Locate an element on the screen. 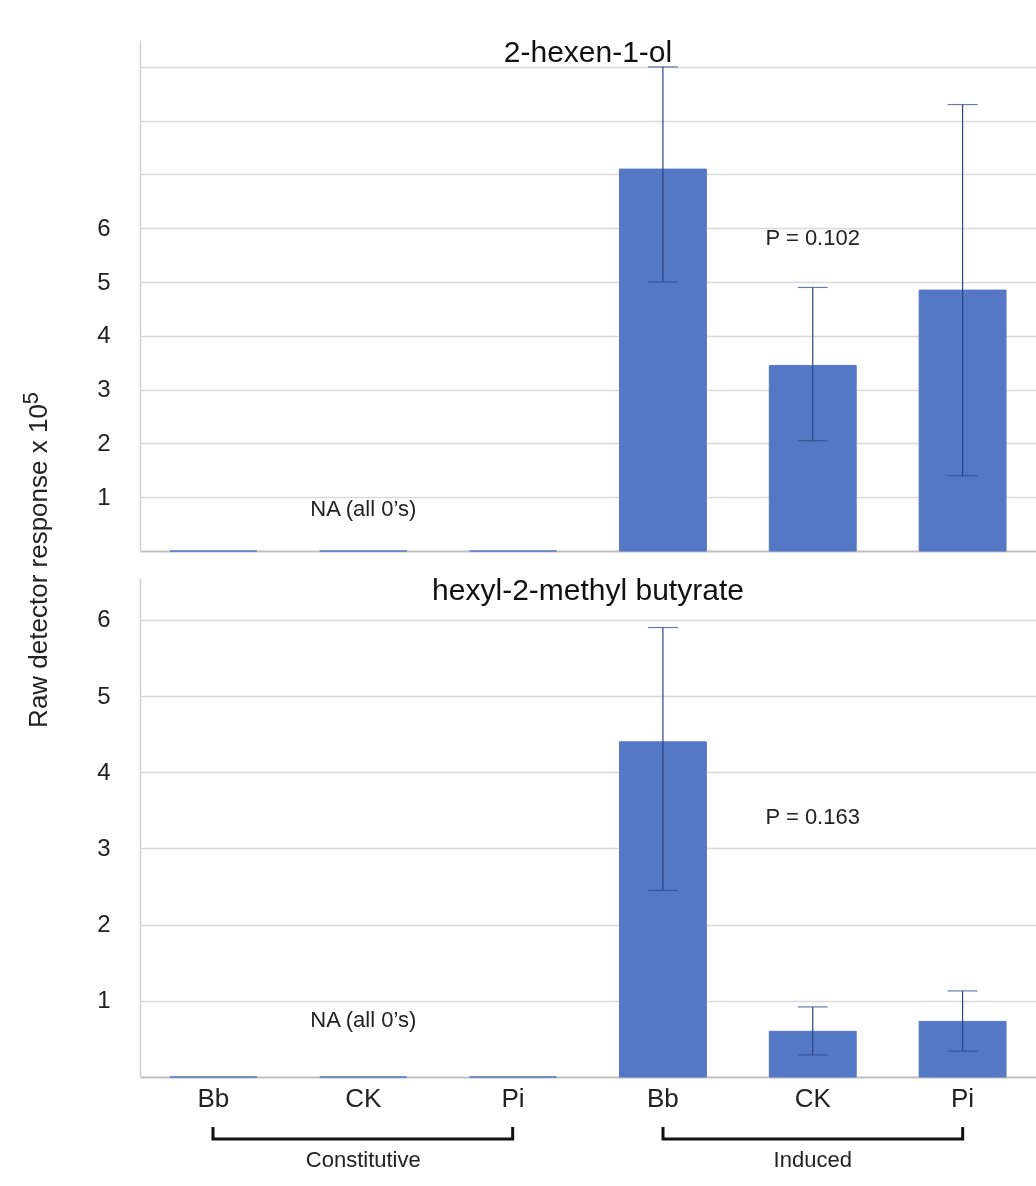 This screenshot has width=1036, height=1186. annotation: P = 0.102 is located at coordinates (812, 238).